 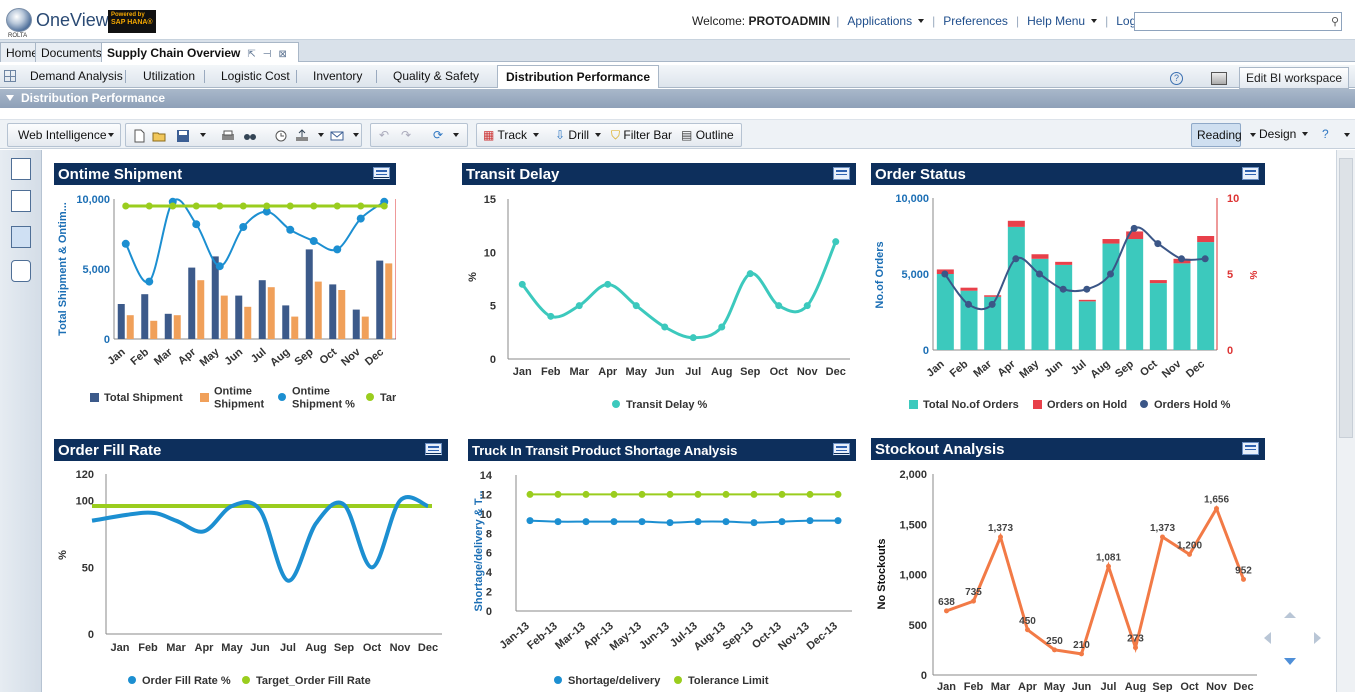 What do you see at coordinates (1016, 223) in the screenshot?
I see `bar-orders-on-hold` at bounding box center [1016, 223].